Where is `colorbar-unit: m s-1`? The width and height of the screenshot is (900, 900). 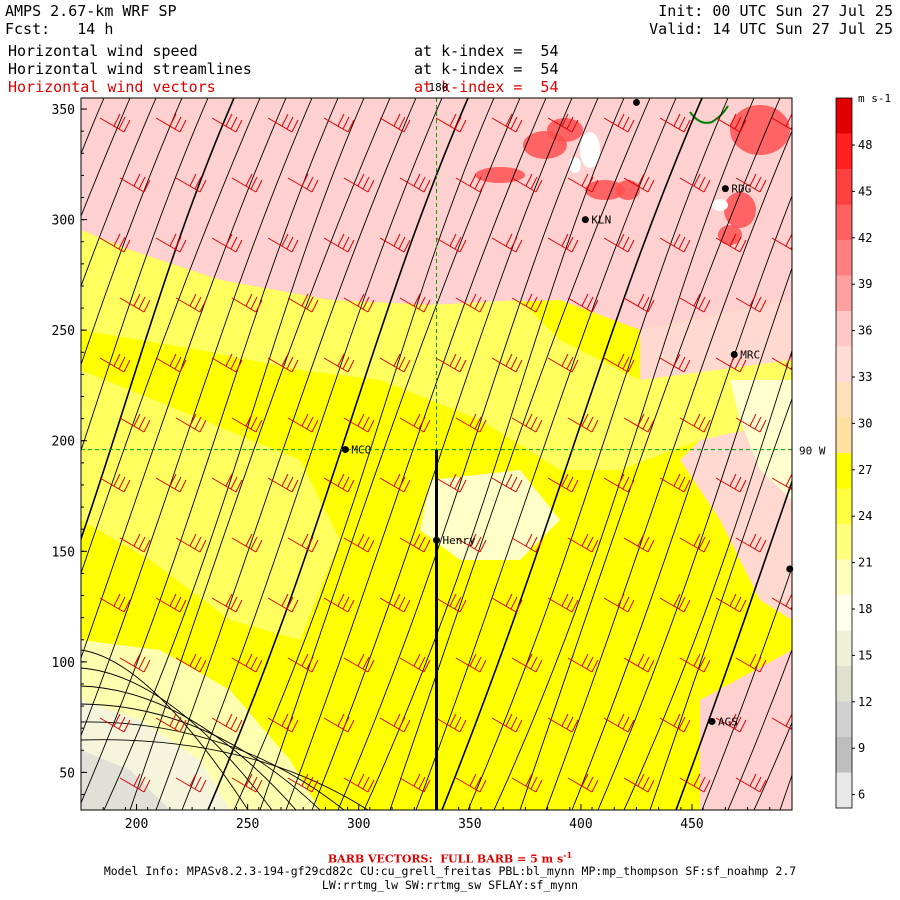 colorbar-unit: m s-1 is located at coordinates (875, 98).